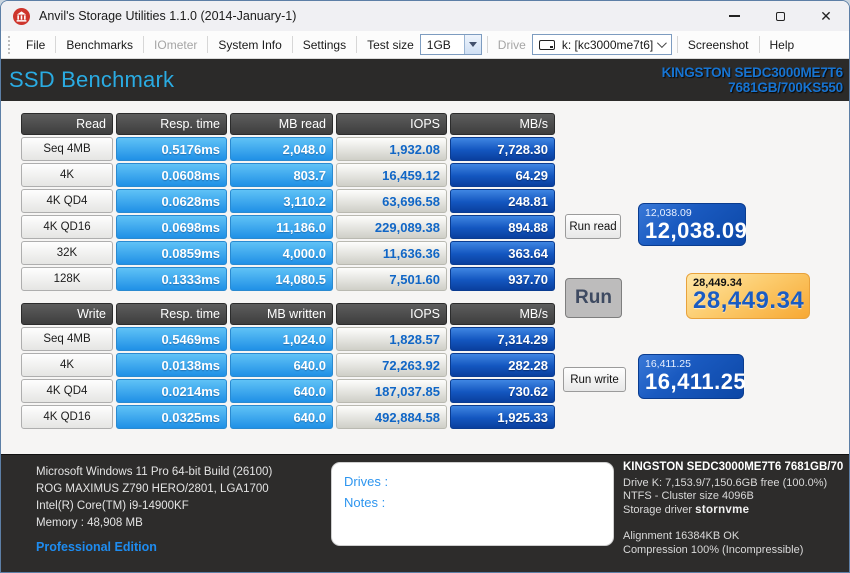  What do you see at coordinates (688, 496) in the screenshot?
I see `filesystem-line: NTFS - Cluster size 4096B` at bounding box center [688, 496].